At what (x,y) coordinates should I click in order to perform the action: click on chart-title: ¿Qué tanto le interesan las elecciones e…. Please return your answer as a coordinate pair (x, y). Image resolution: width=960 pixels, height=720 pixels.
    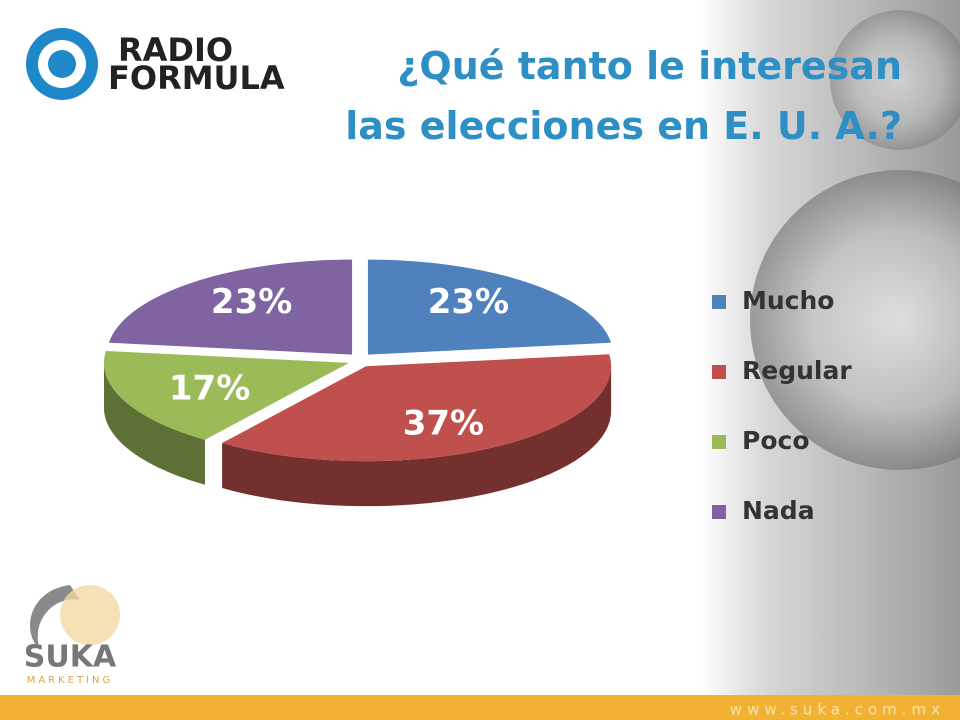
    Looking at the image, I should click on (623, 96).